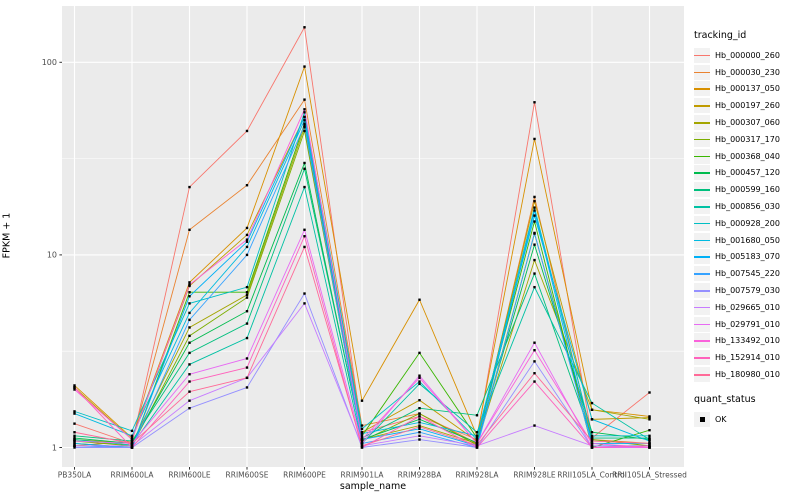 The image size is (800, 500). What do you see at coordinates (720, 35) in the screenshot?
I see `legend-title: tracking_id` at bounding box center [720, 35].